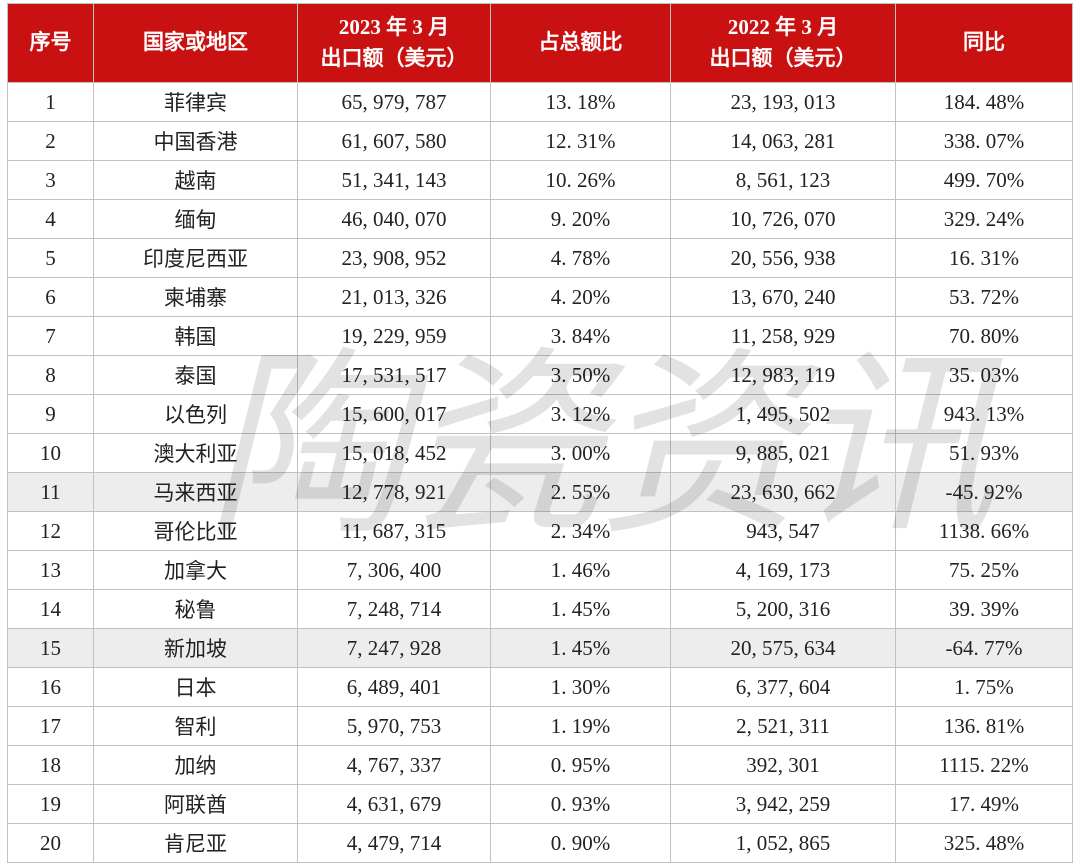  What do you see at coordinates (50, 531) in the screenshot?
I see `cell-no: 12` at bounding box center [50, 531].